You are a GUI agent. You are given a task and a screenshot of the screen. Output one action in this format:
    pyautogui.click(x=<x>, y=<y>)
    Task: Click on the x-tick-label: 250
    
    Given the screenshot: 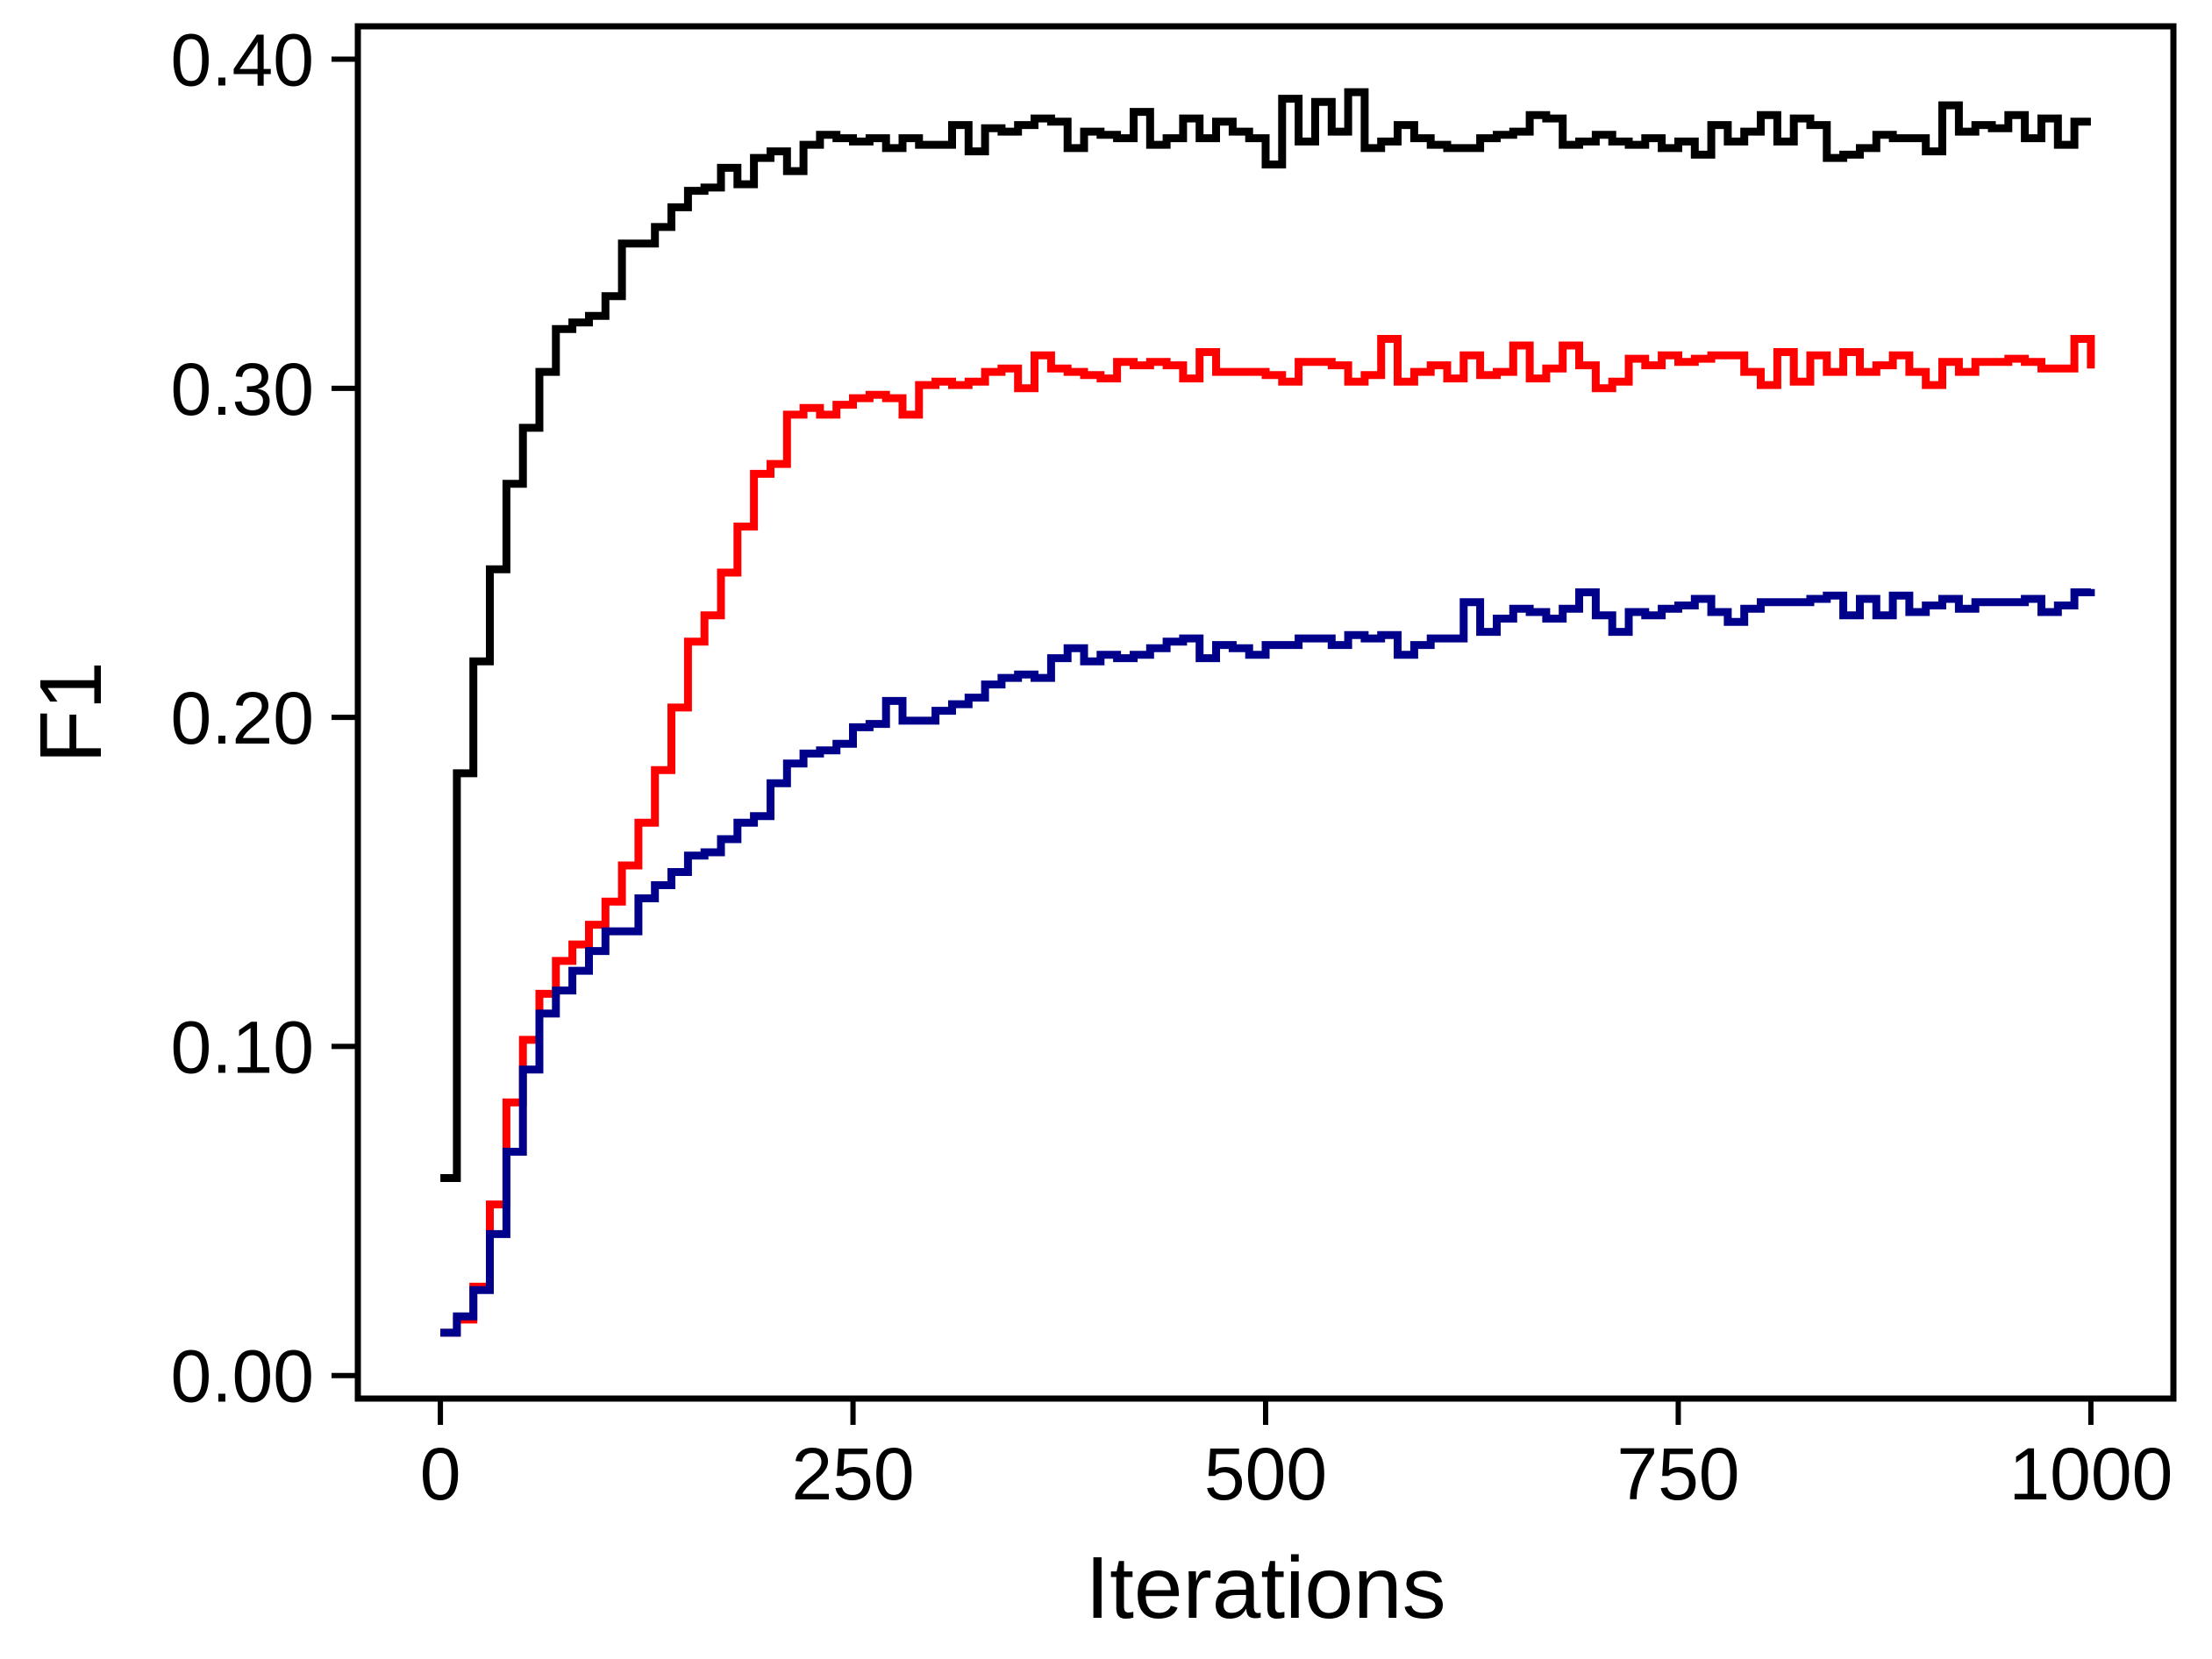 What is the action you would take?
    pyautogui.click(x=852, y=1474)
    